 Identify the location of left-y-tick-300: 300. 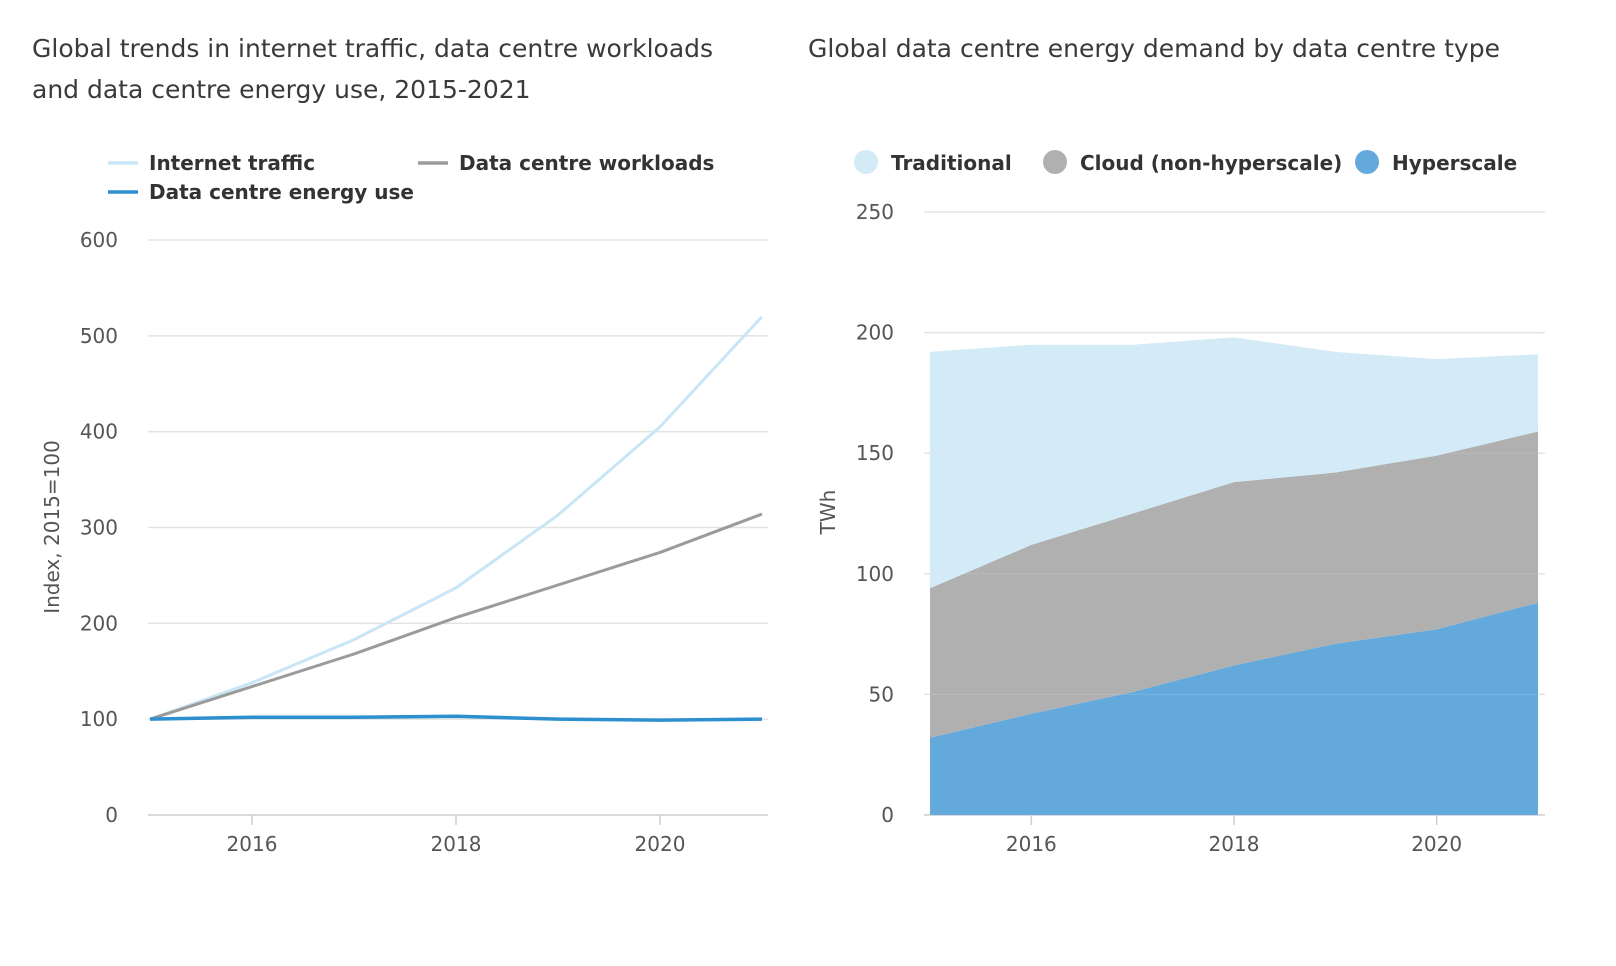
(99, 528).